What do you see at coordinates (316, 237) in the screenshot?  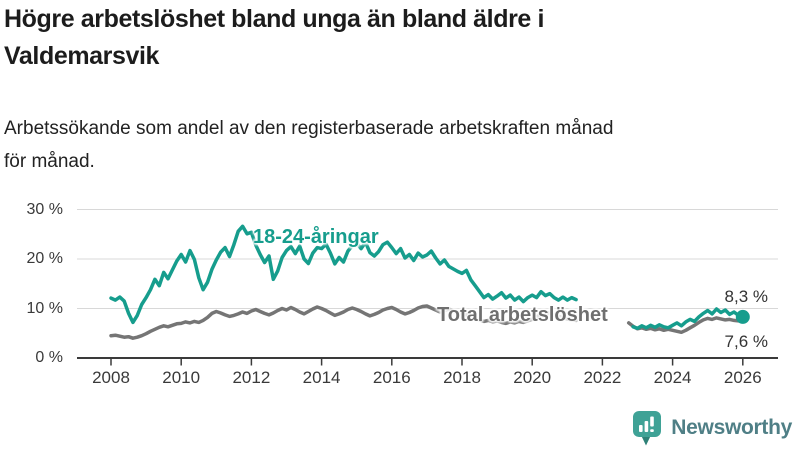 I see `series-label-18-24: 18-24-åringar` at bounding box center [316, 237].